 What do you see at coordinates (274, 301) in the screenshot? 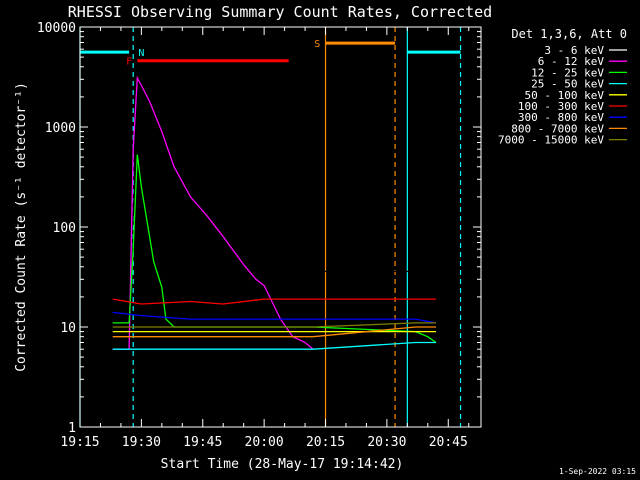
I see `series-line-100-300-kev` at bounding box center [274, 301].